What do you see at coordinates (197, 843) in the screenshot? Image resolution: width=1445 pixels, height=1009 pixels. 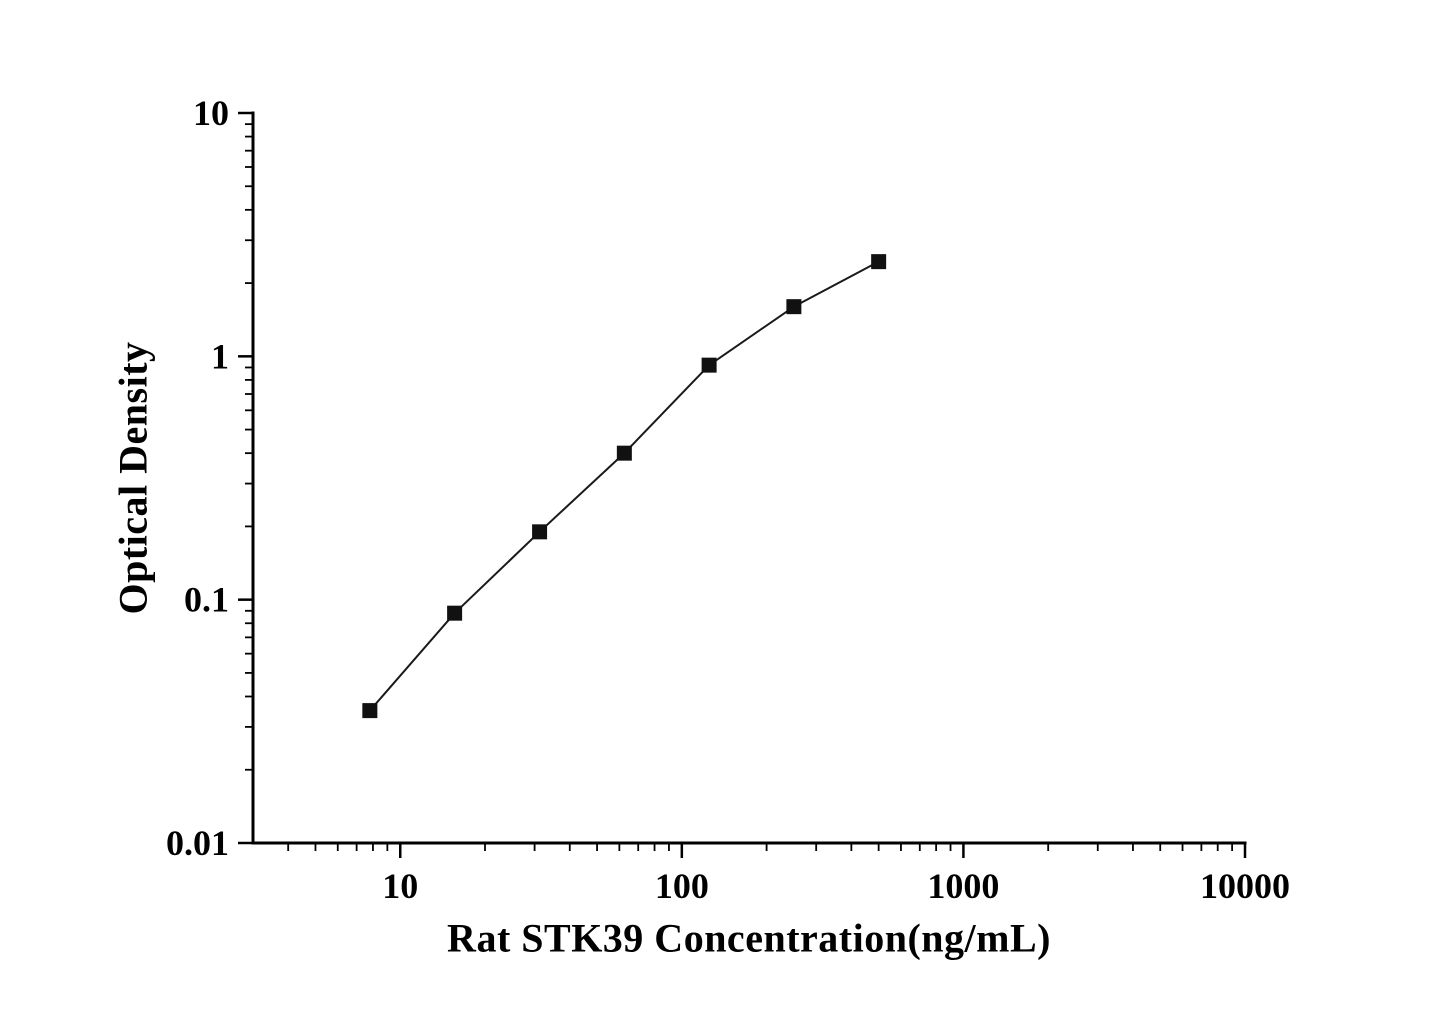 I see `y-tick-label: 0.01` at bounding box center [197, 843].